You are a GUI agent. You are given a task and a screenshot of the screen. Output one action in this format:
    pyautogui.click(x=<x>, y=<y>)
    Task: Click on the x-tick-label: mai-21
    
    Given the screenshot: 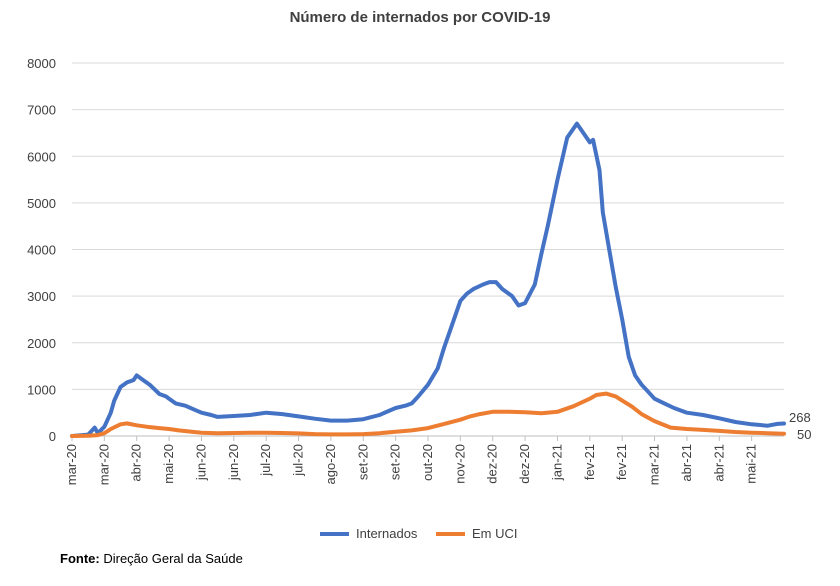 What is the action you would take?
    pyautogui.click(x=751, y=464)
    